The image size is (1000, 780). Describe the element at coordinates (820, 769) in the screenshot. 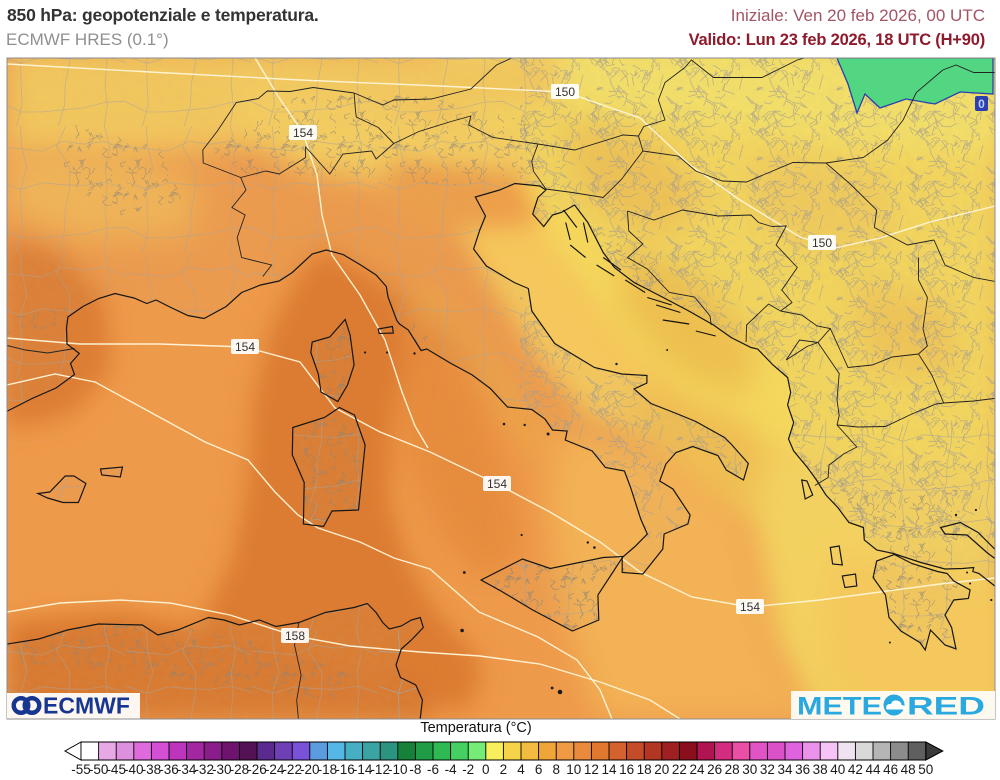

I see `svg-text: 38` at that location.